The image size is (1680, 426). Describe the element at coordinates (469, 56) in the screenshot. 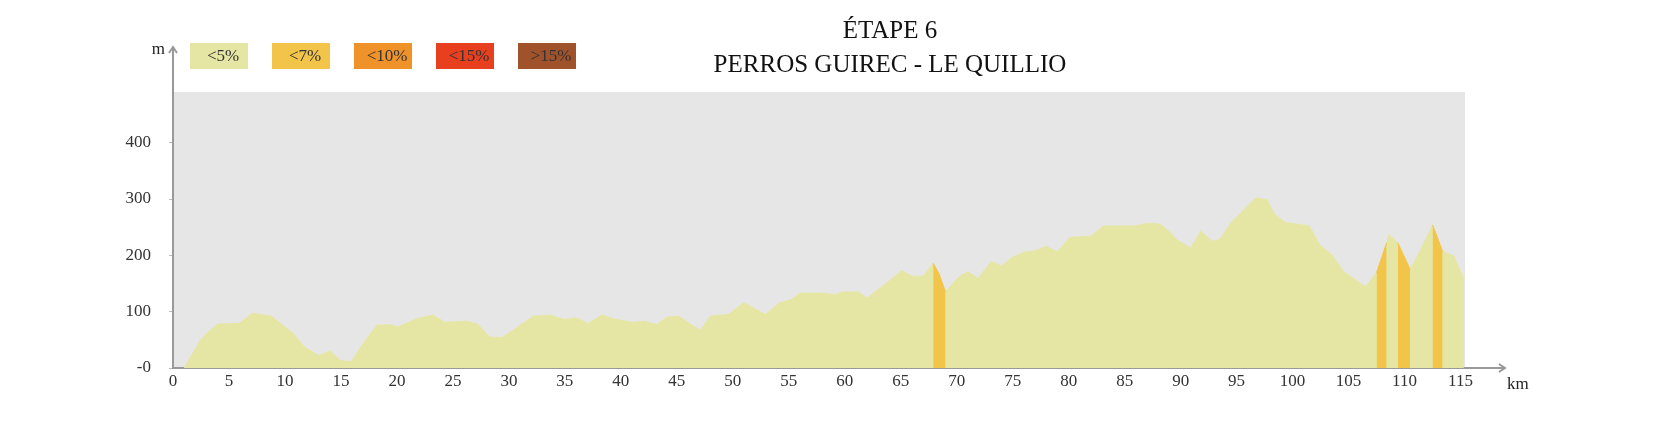

I see `legend-label: <15%` at that location.